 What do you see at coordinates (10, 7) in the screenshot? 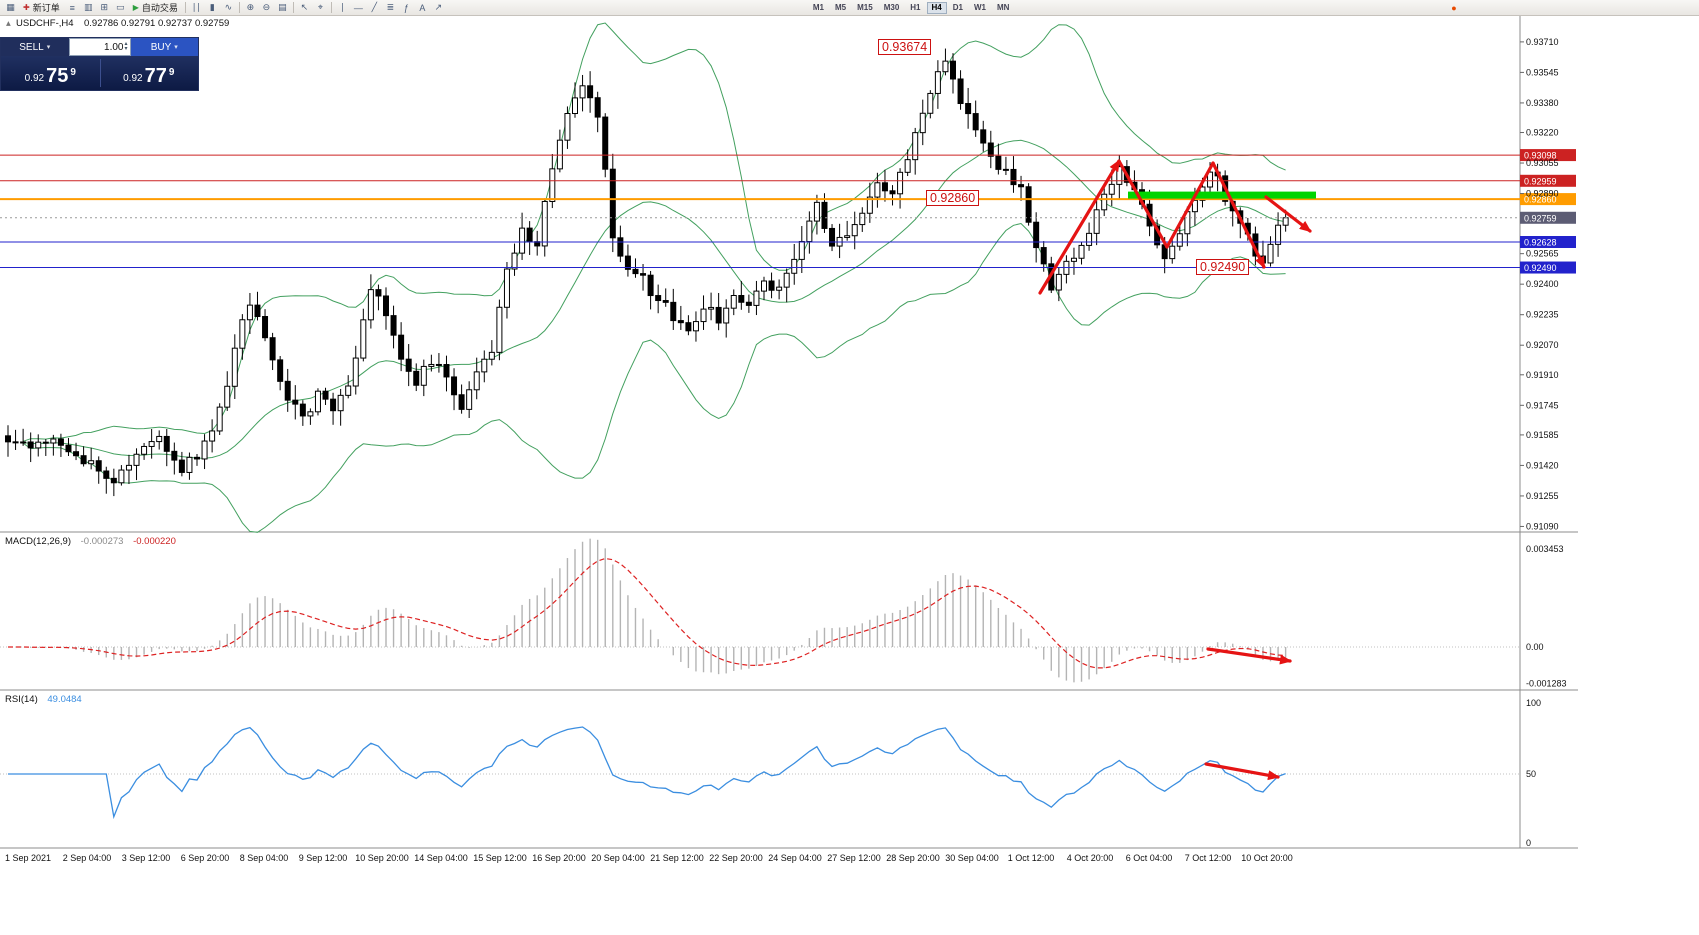
I see `new-chart-icon: ▦` at bounding box center [10, 7].